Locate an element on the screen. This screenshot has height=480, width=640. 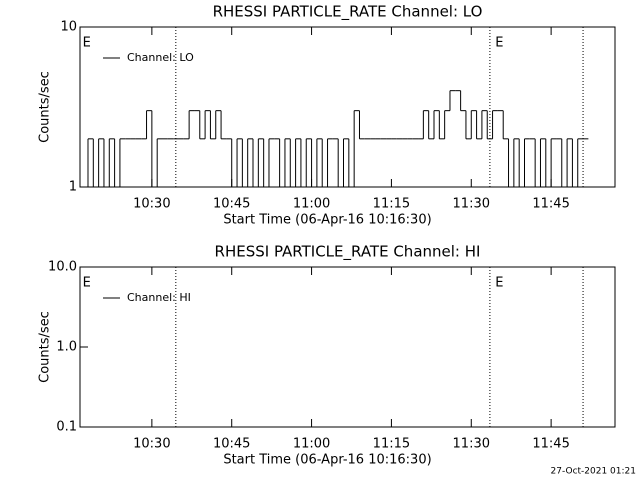
y-tick-label: 1.0 is located at coordinates (66, 347).